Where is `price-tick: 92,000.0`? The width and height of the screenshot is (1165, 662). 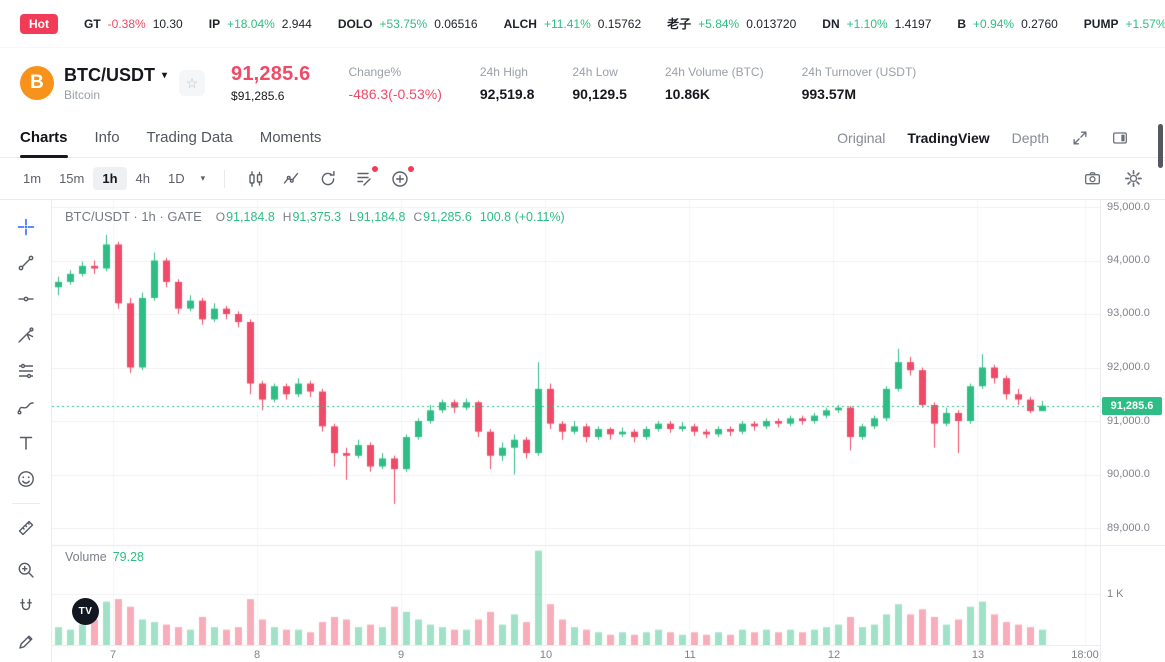 price-tick: 92,000.0 is located at coordinates (1128, 367).